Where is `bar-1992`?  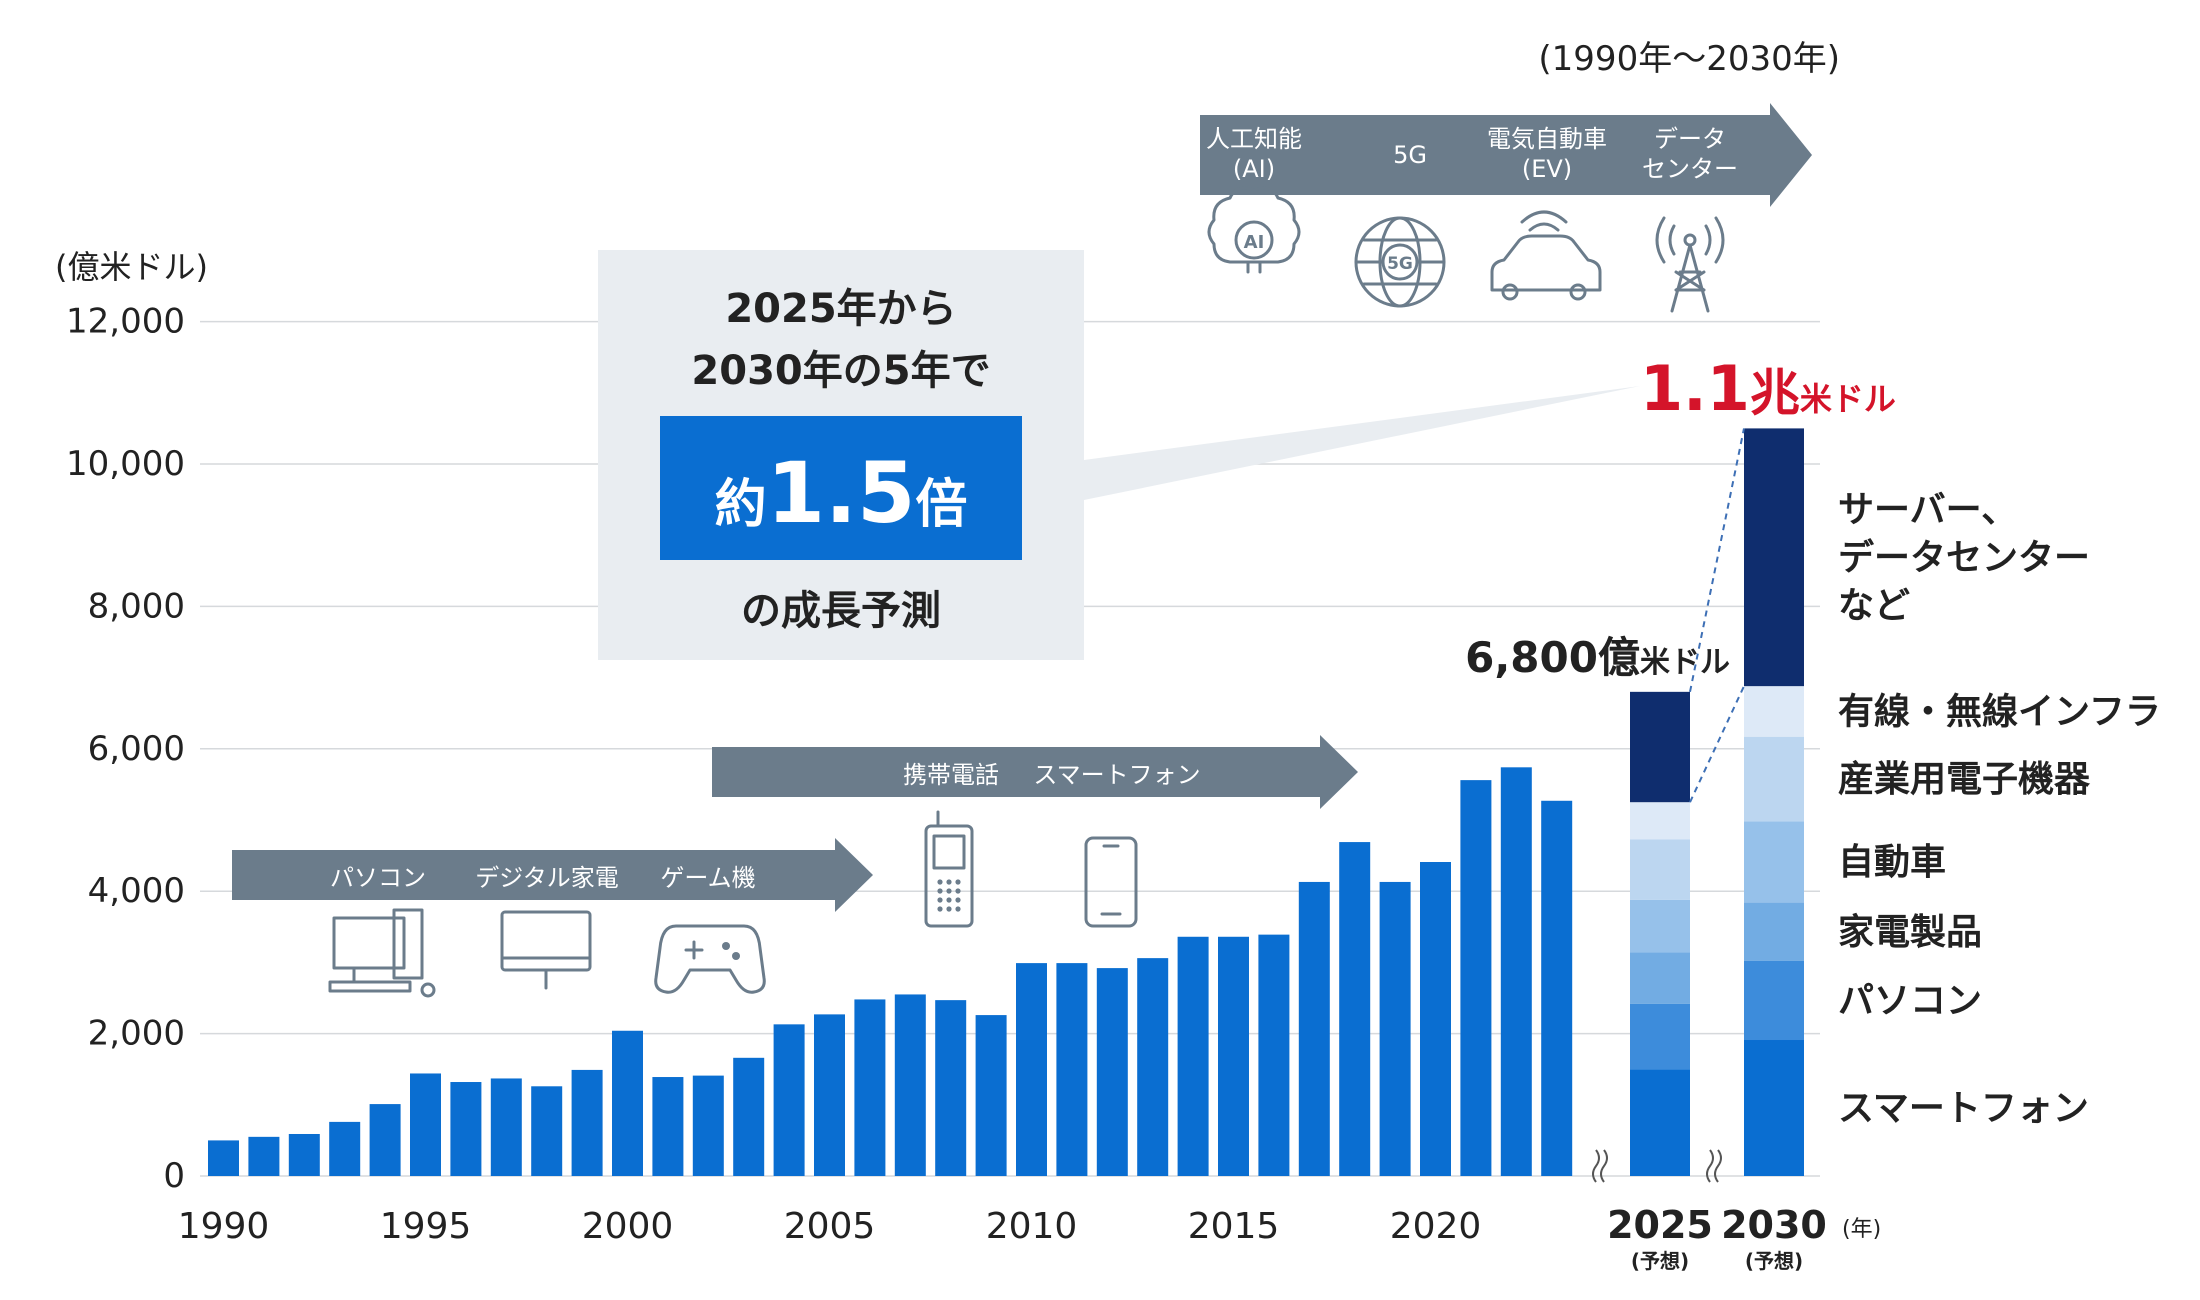
bar-1992 is located at coordinates (304, 1154).